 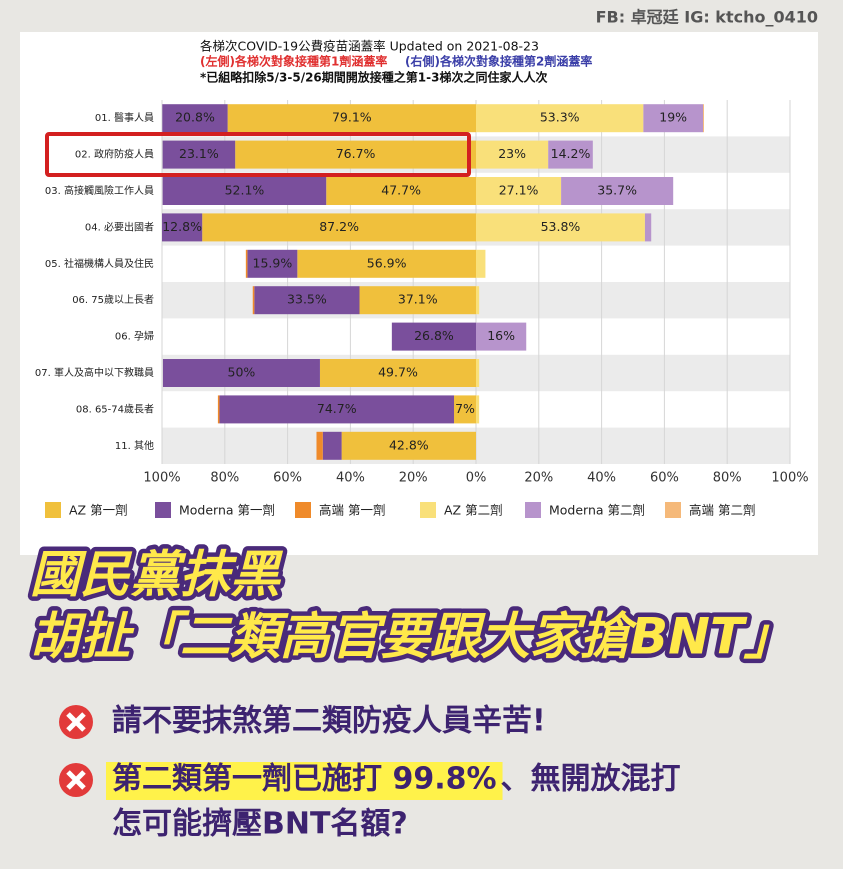 I want to click on data-label: 47.7%, so click(x=401, y=190).